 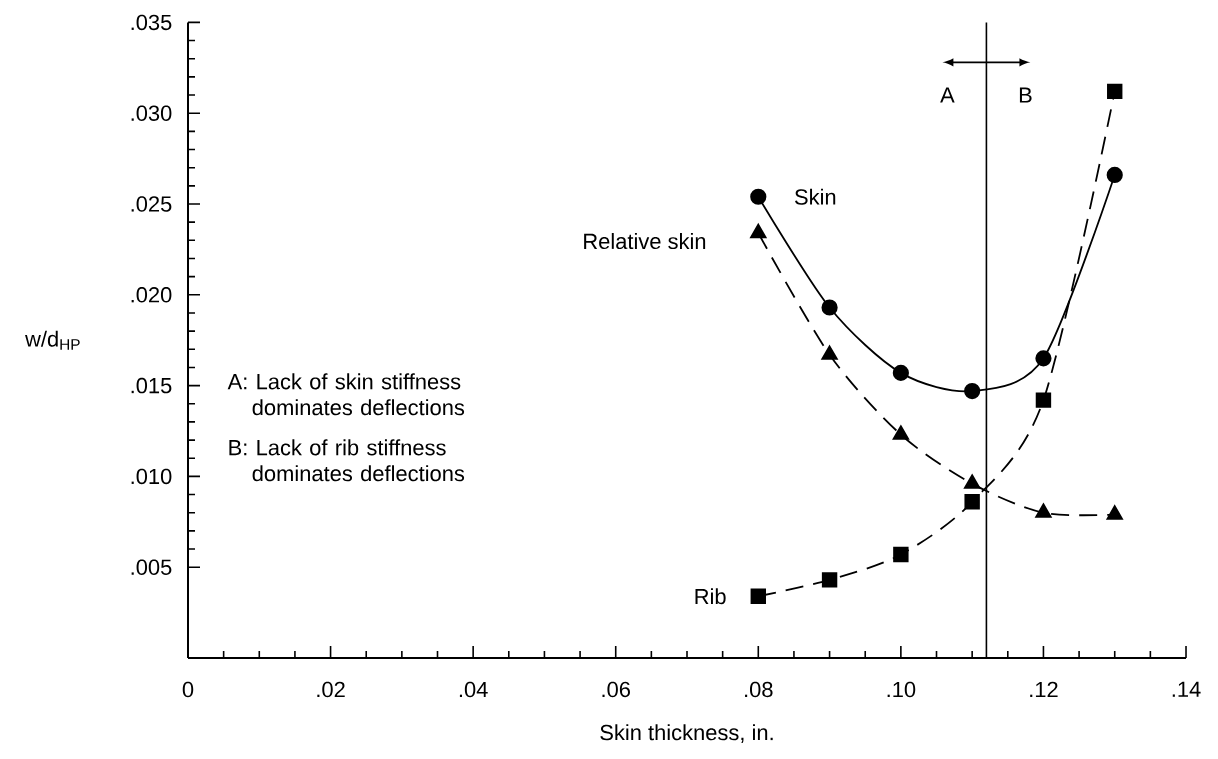 I want to click on annotation: B: Lack of rib stiffness dominates deflections, so click(x=347, y=460).